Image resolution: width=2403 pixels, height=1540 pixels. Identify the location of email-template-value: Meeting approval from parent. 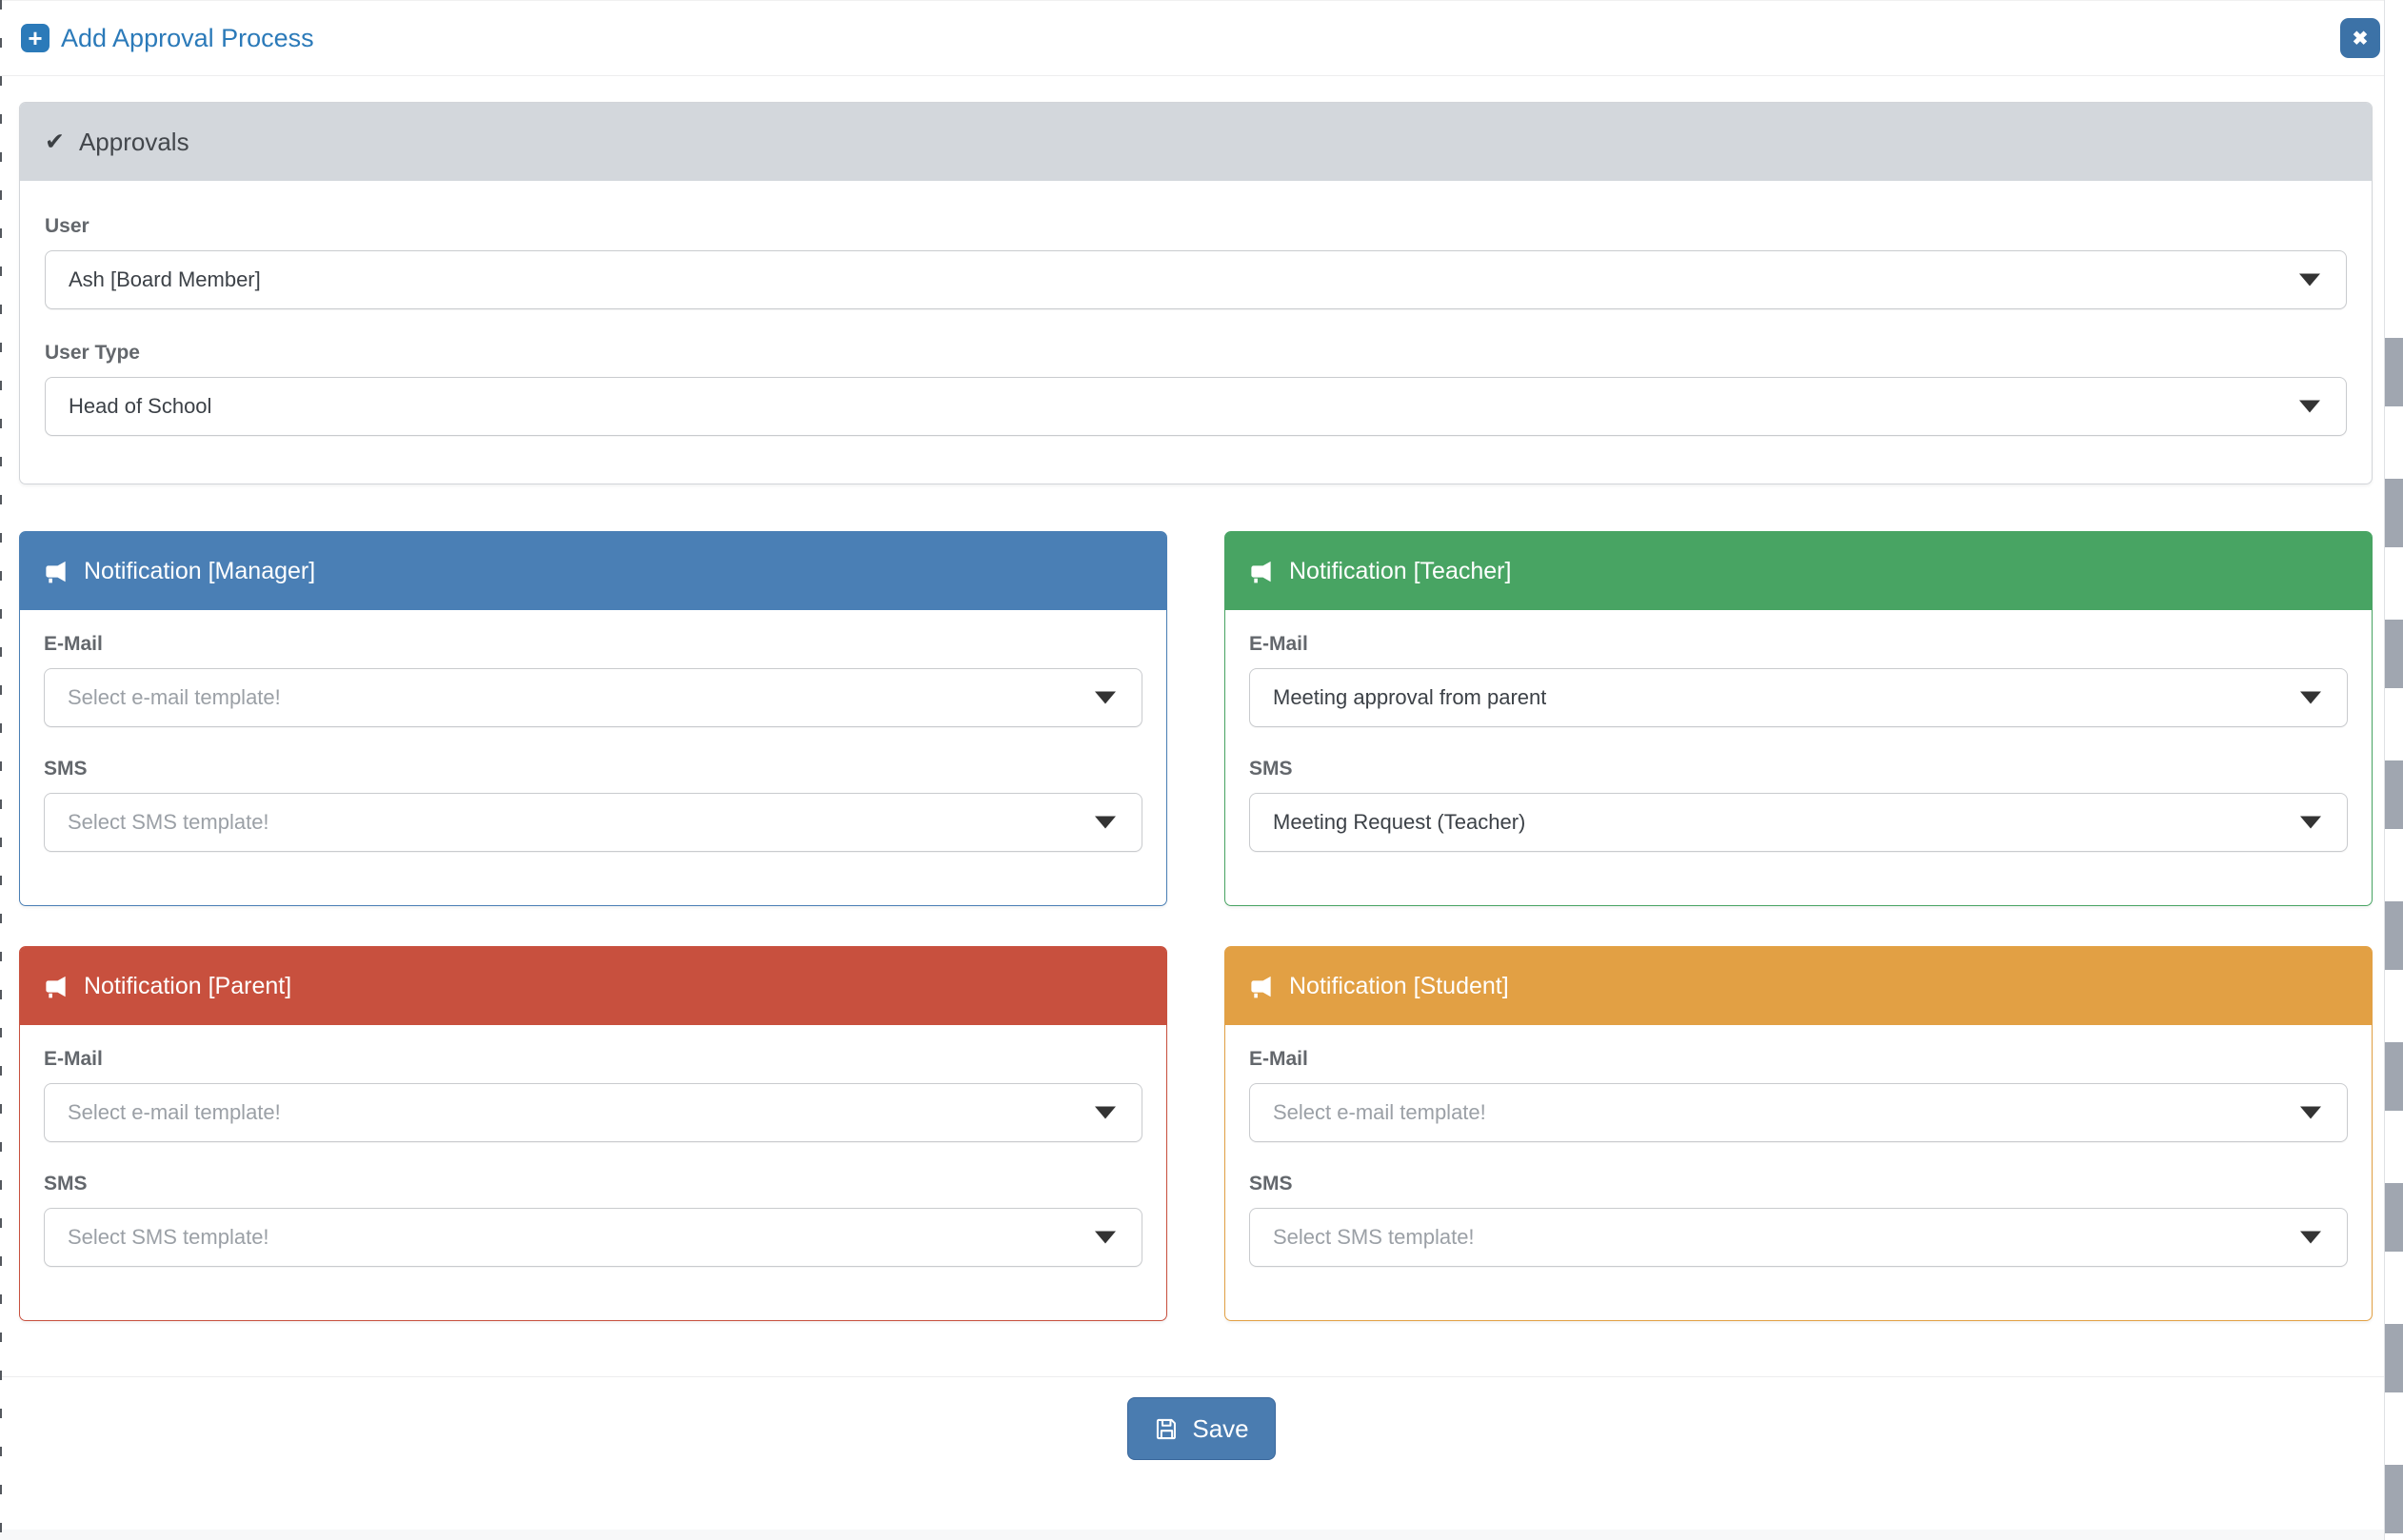
(1410, 697).